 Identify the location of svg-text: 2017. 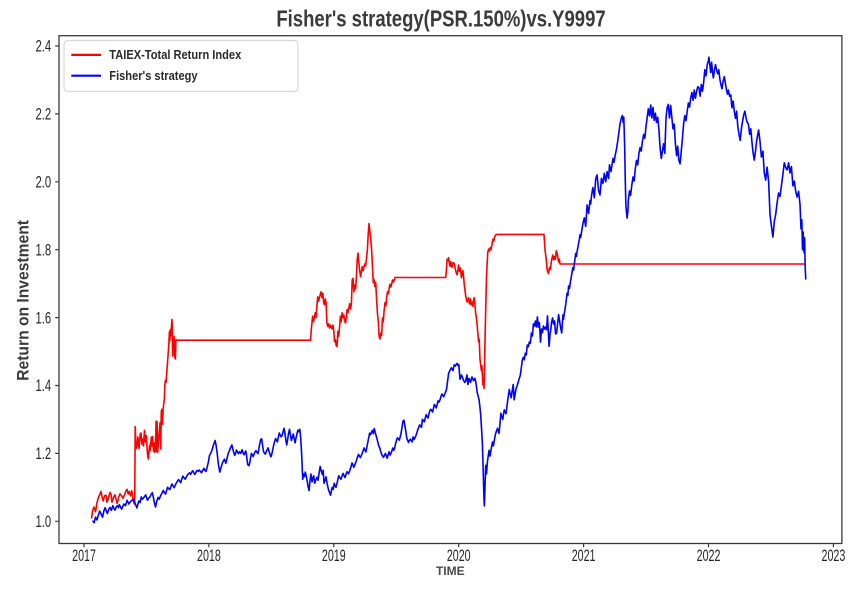
(84, 555).